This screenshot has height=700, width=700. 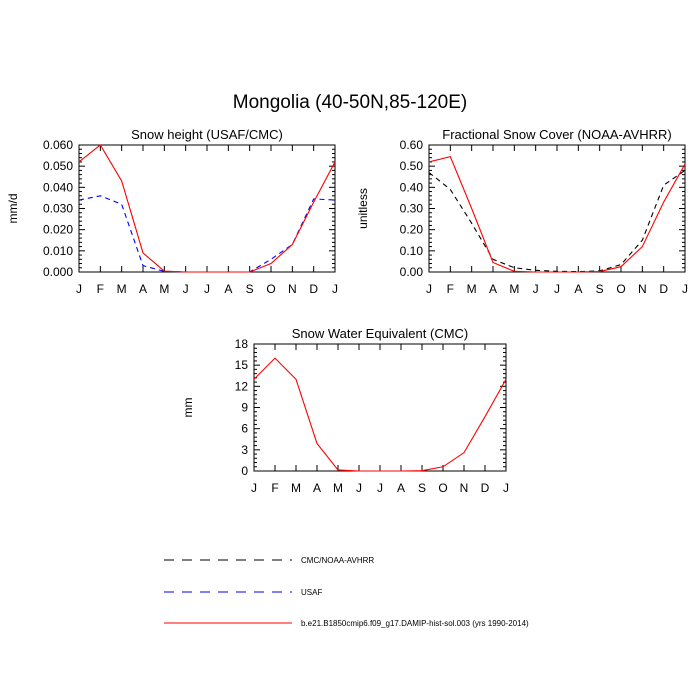 I want to click on y-tick-label: 0.010, so click(x=58, y=251).